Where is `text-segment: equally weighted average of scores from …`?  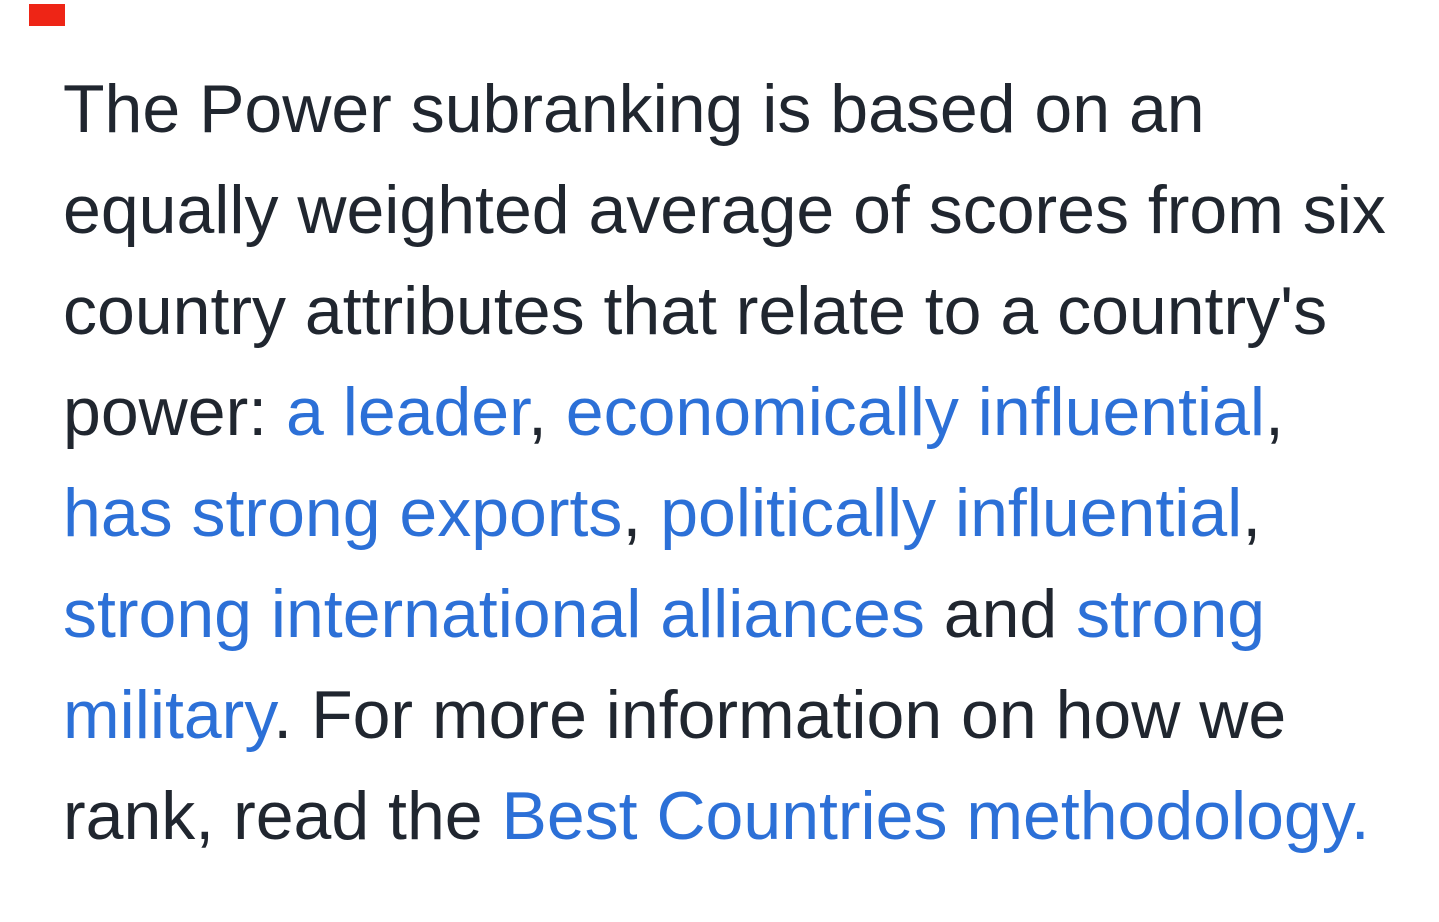
text-segment: equally weighted average of scores from … is located at coordinates (724, 210).